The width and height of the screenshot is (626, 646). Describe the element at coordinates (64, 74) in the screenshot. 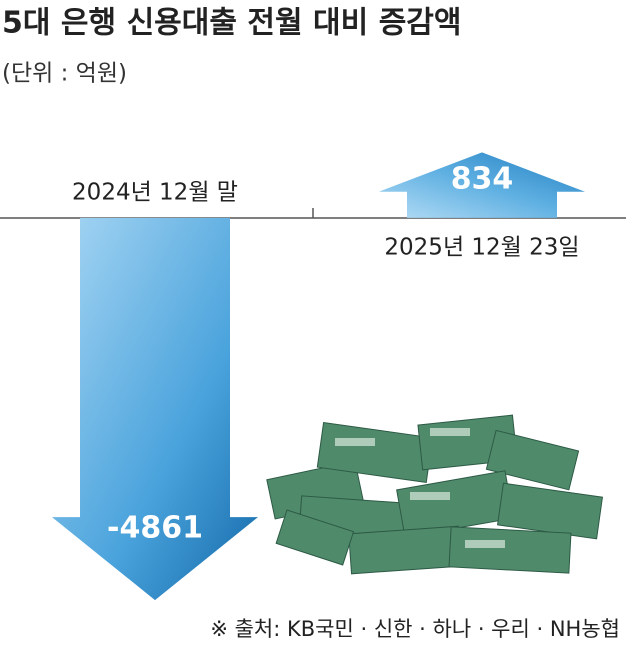

I see `chart-subtitle: (단위 : 억원)` at that location.